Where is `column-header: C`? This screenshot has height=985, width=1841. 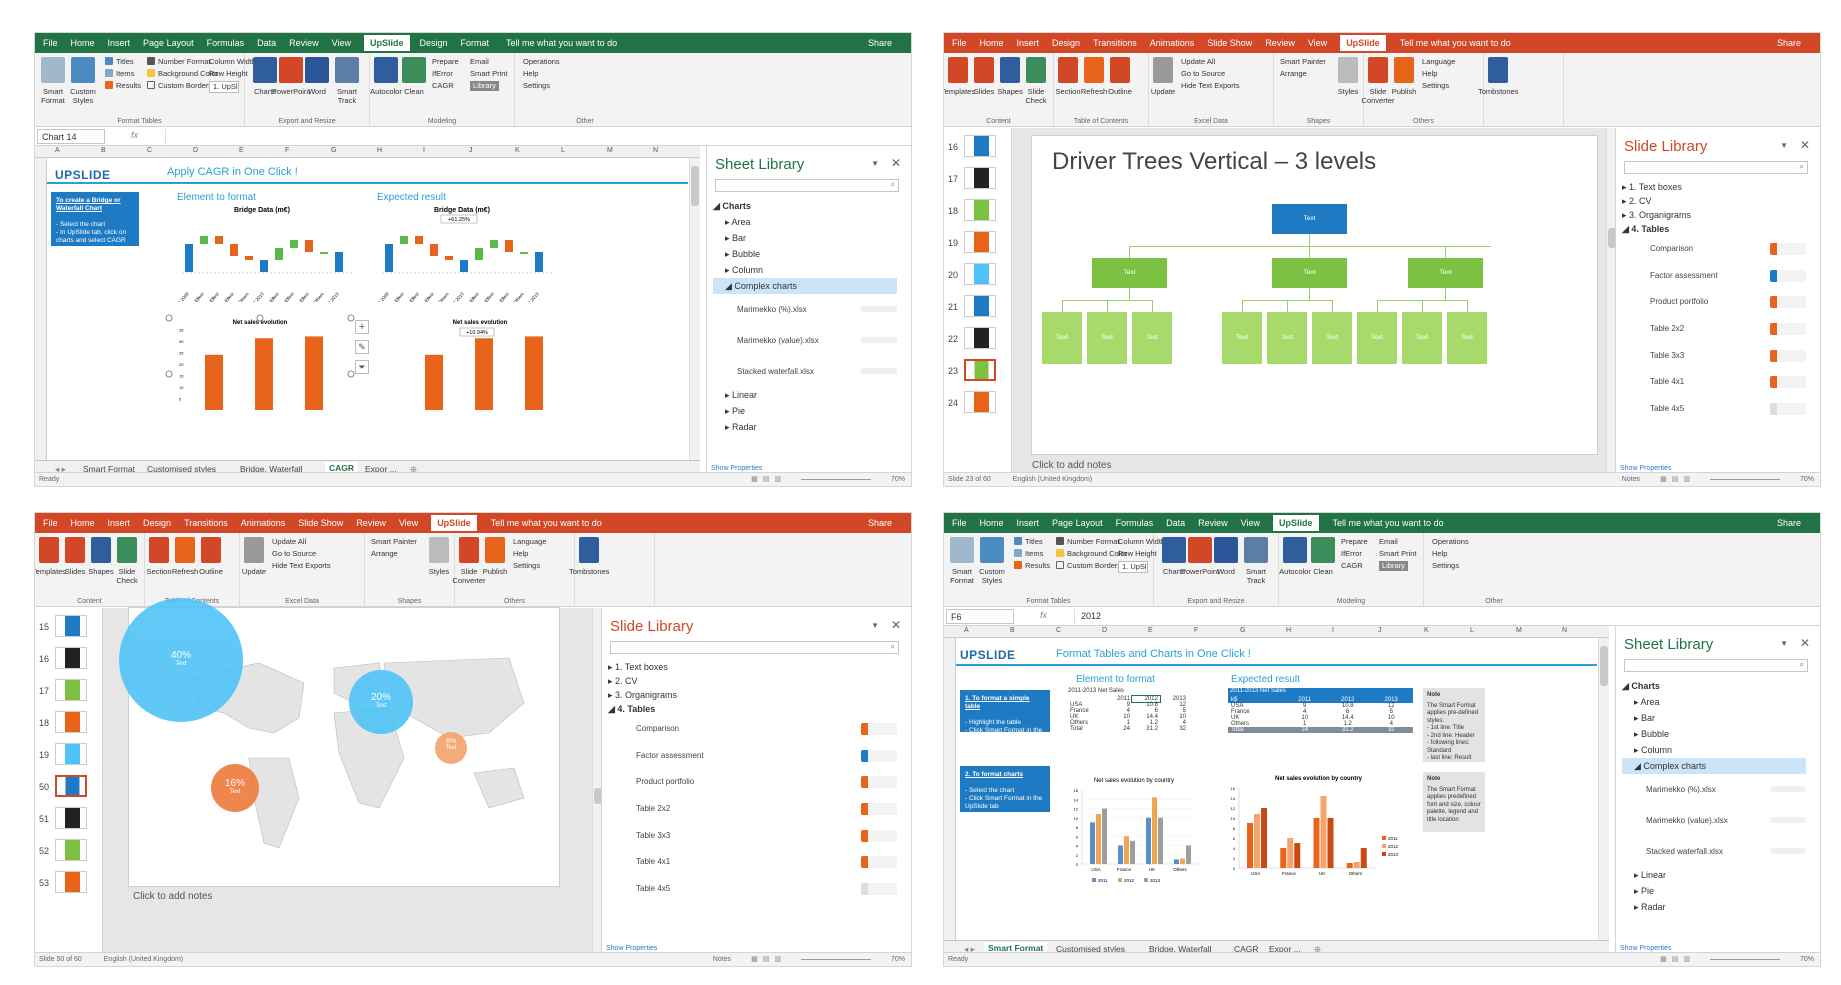 column-header: C is located at coordinates (150, 150).